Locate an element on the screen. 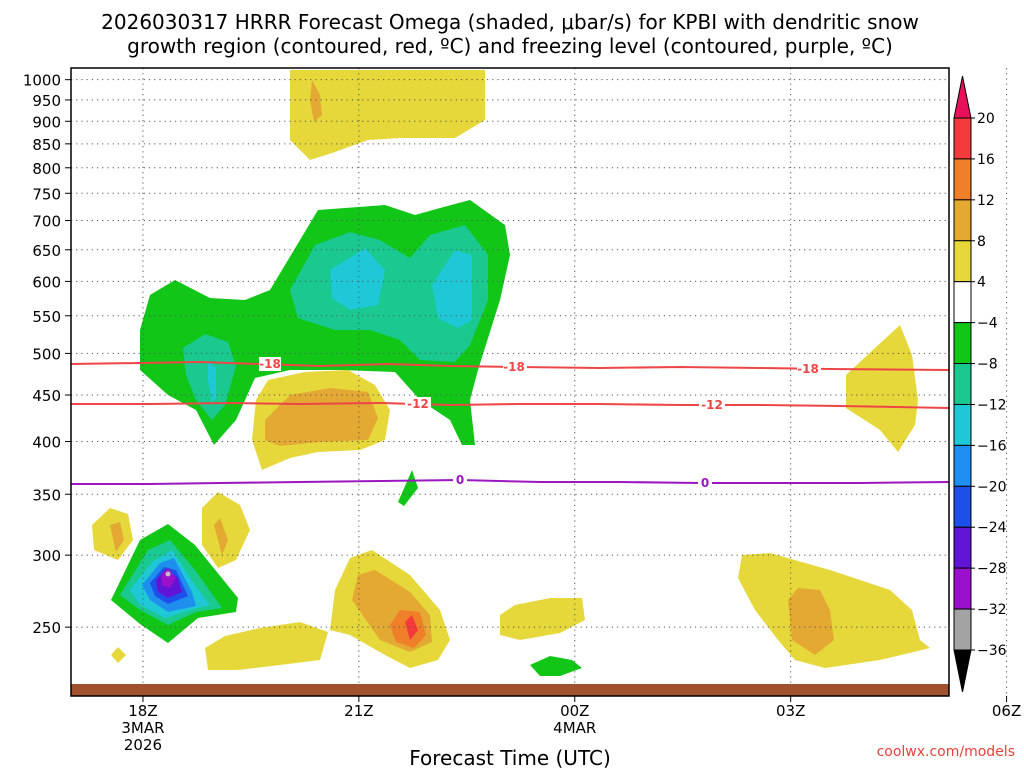 This screenshot has width=1024, height=768. x-axis-ticks: 18Z3MAR202621Z00Z4MAR03Z06Z09Z is located at coordinates (571, 725).